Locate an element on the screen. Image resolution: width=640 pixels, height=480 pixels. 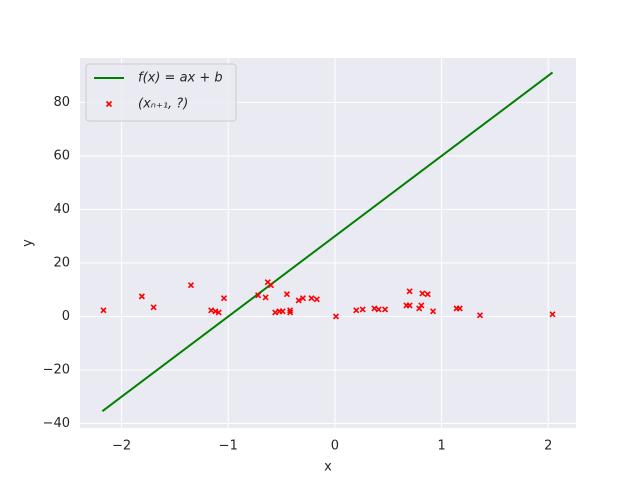
y-tick-label: 60 is located at coordinates (61, 155).